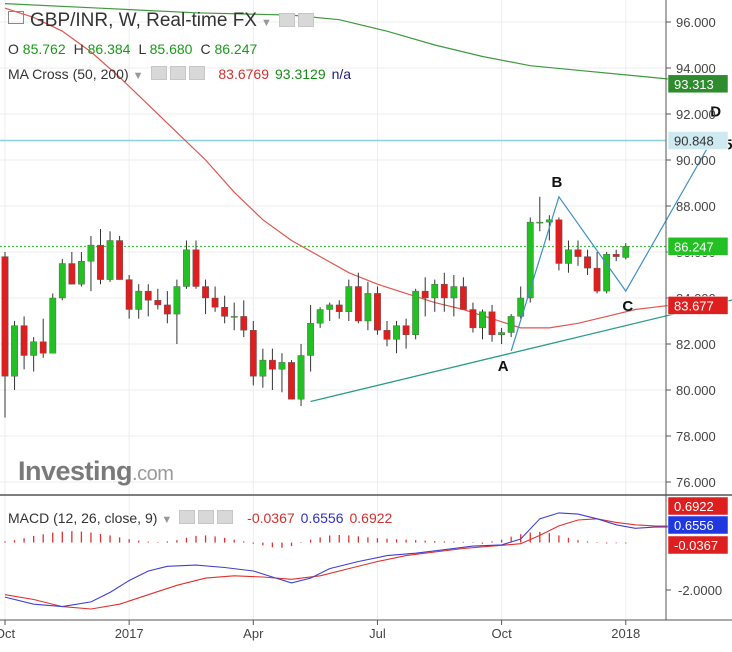  I want to click on checkbox-icon, so click(16, 17).